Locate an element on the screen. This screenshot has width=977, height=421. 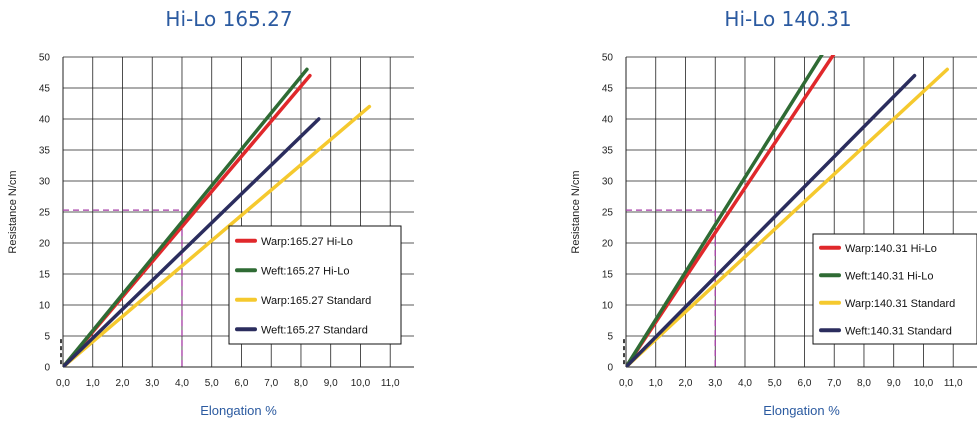
legend-entry: Weft:165.27 Hi-Lo is located at coordinates (305, 271).